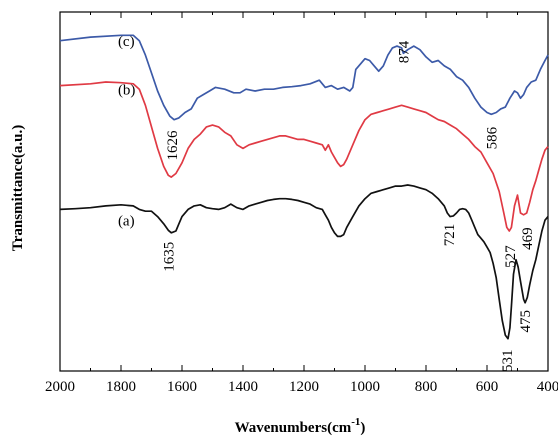 Image resolution: width=558 pixels, height=442 pixels. Describe the element at coordinates (426, 387) in the screenshot. I see `x-tick-label: 800` at that location.